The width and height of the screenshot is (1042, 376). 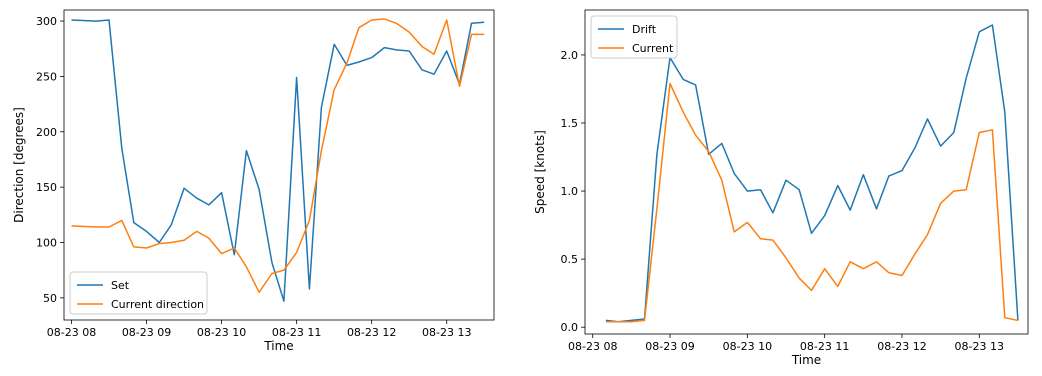 I want to click on legend-box, so click(x=138, y=293).